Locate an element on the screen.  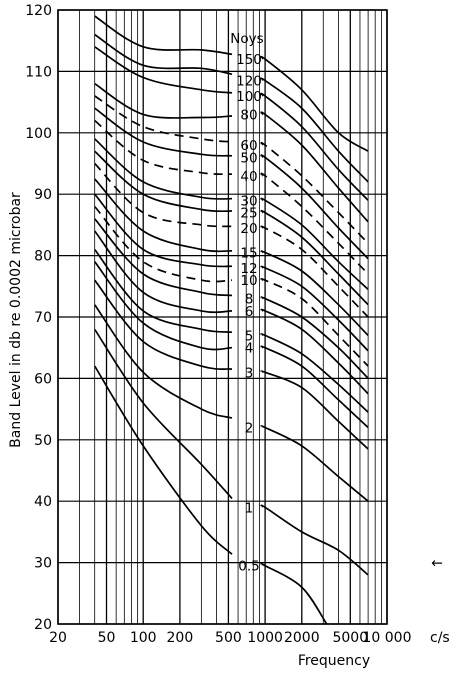
curve-120-noys-low is located at coordinates (163, 54).